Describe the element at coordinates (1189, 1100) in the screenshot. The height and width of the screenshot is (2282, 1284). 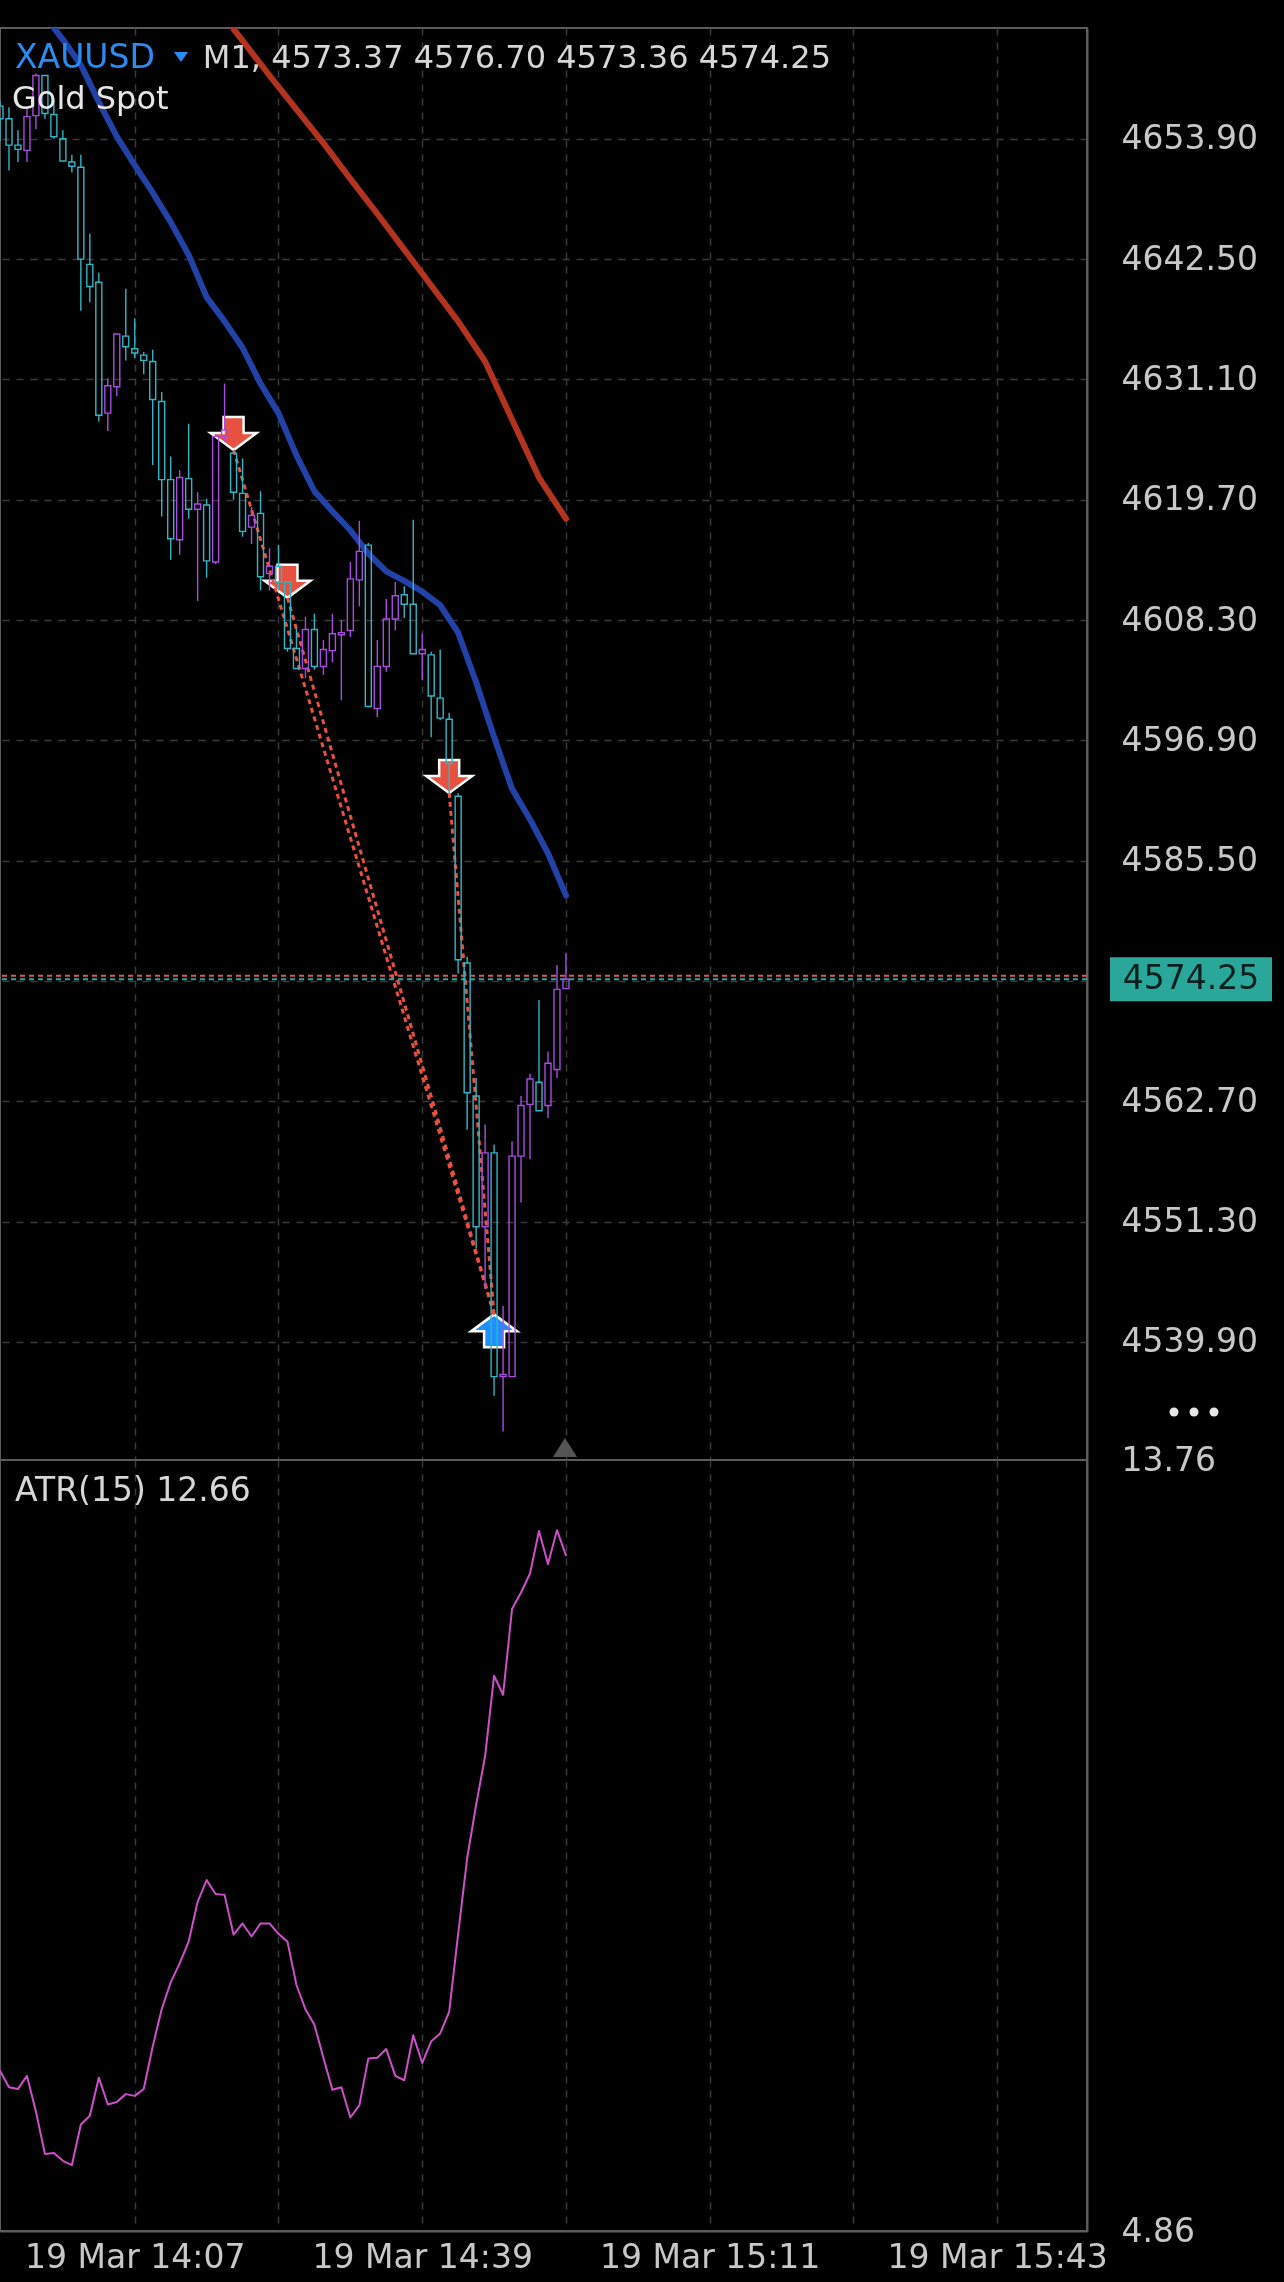
I see `y-tick-label: 4562.70` at that location.